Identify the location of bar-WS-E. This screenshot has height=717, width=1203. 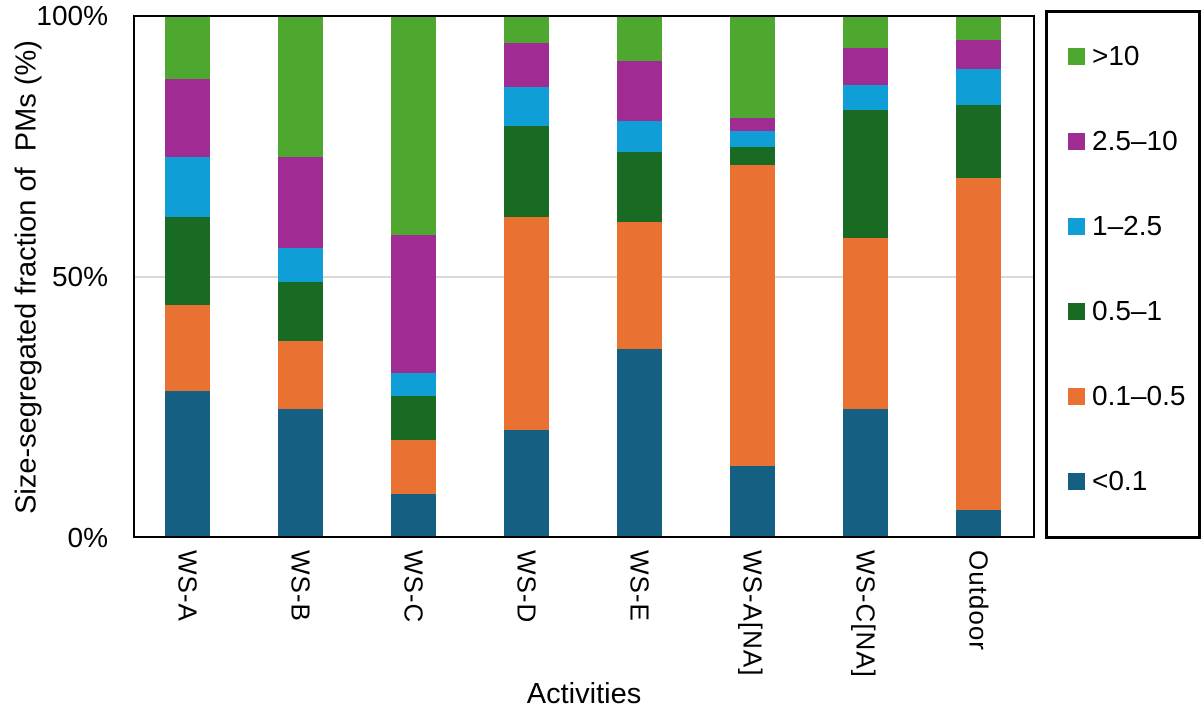
(639, 276).